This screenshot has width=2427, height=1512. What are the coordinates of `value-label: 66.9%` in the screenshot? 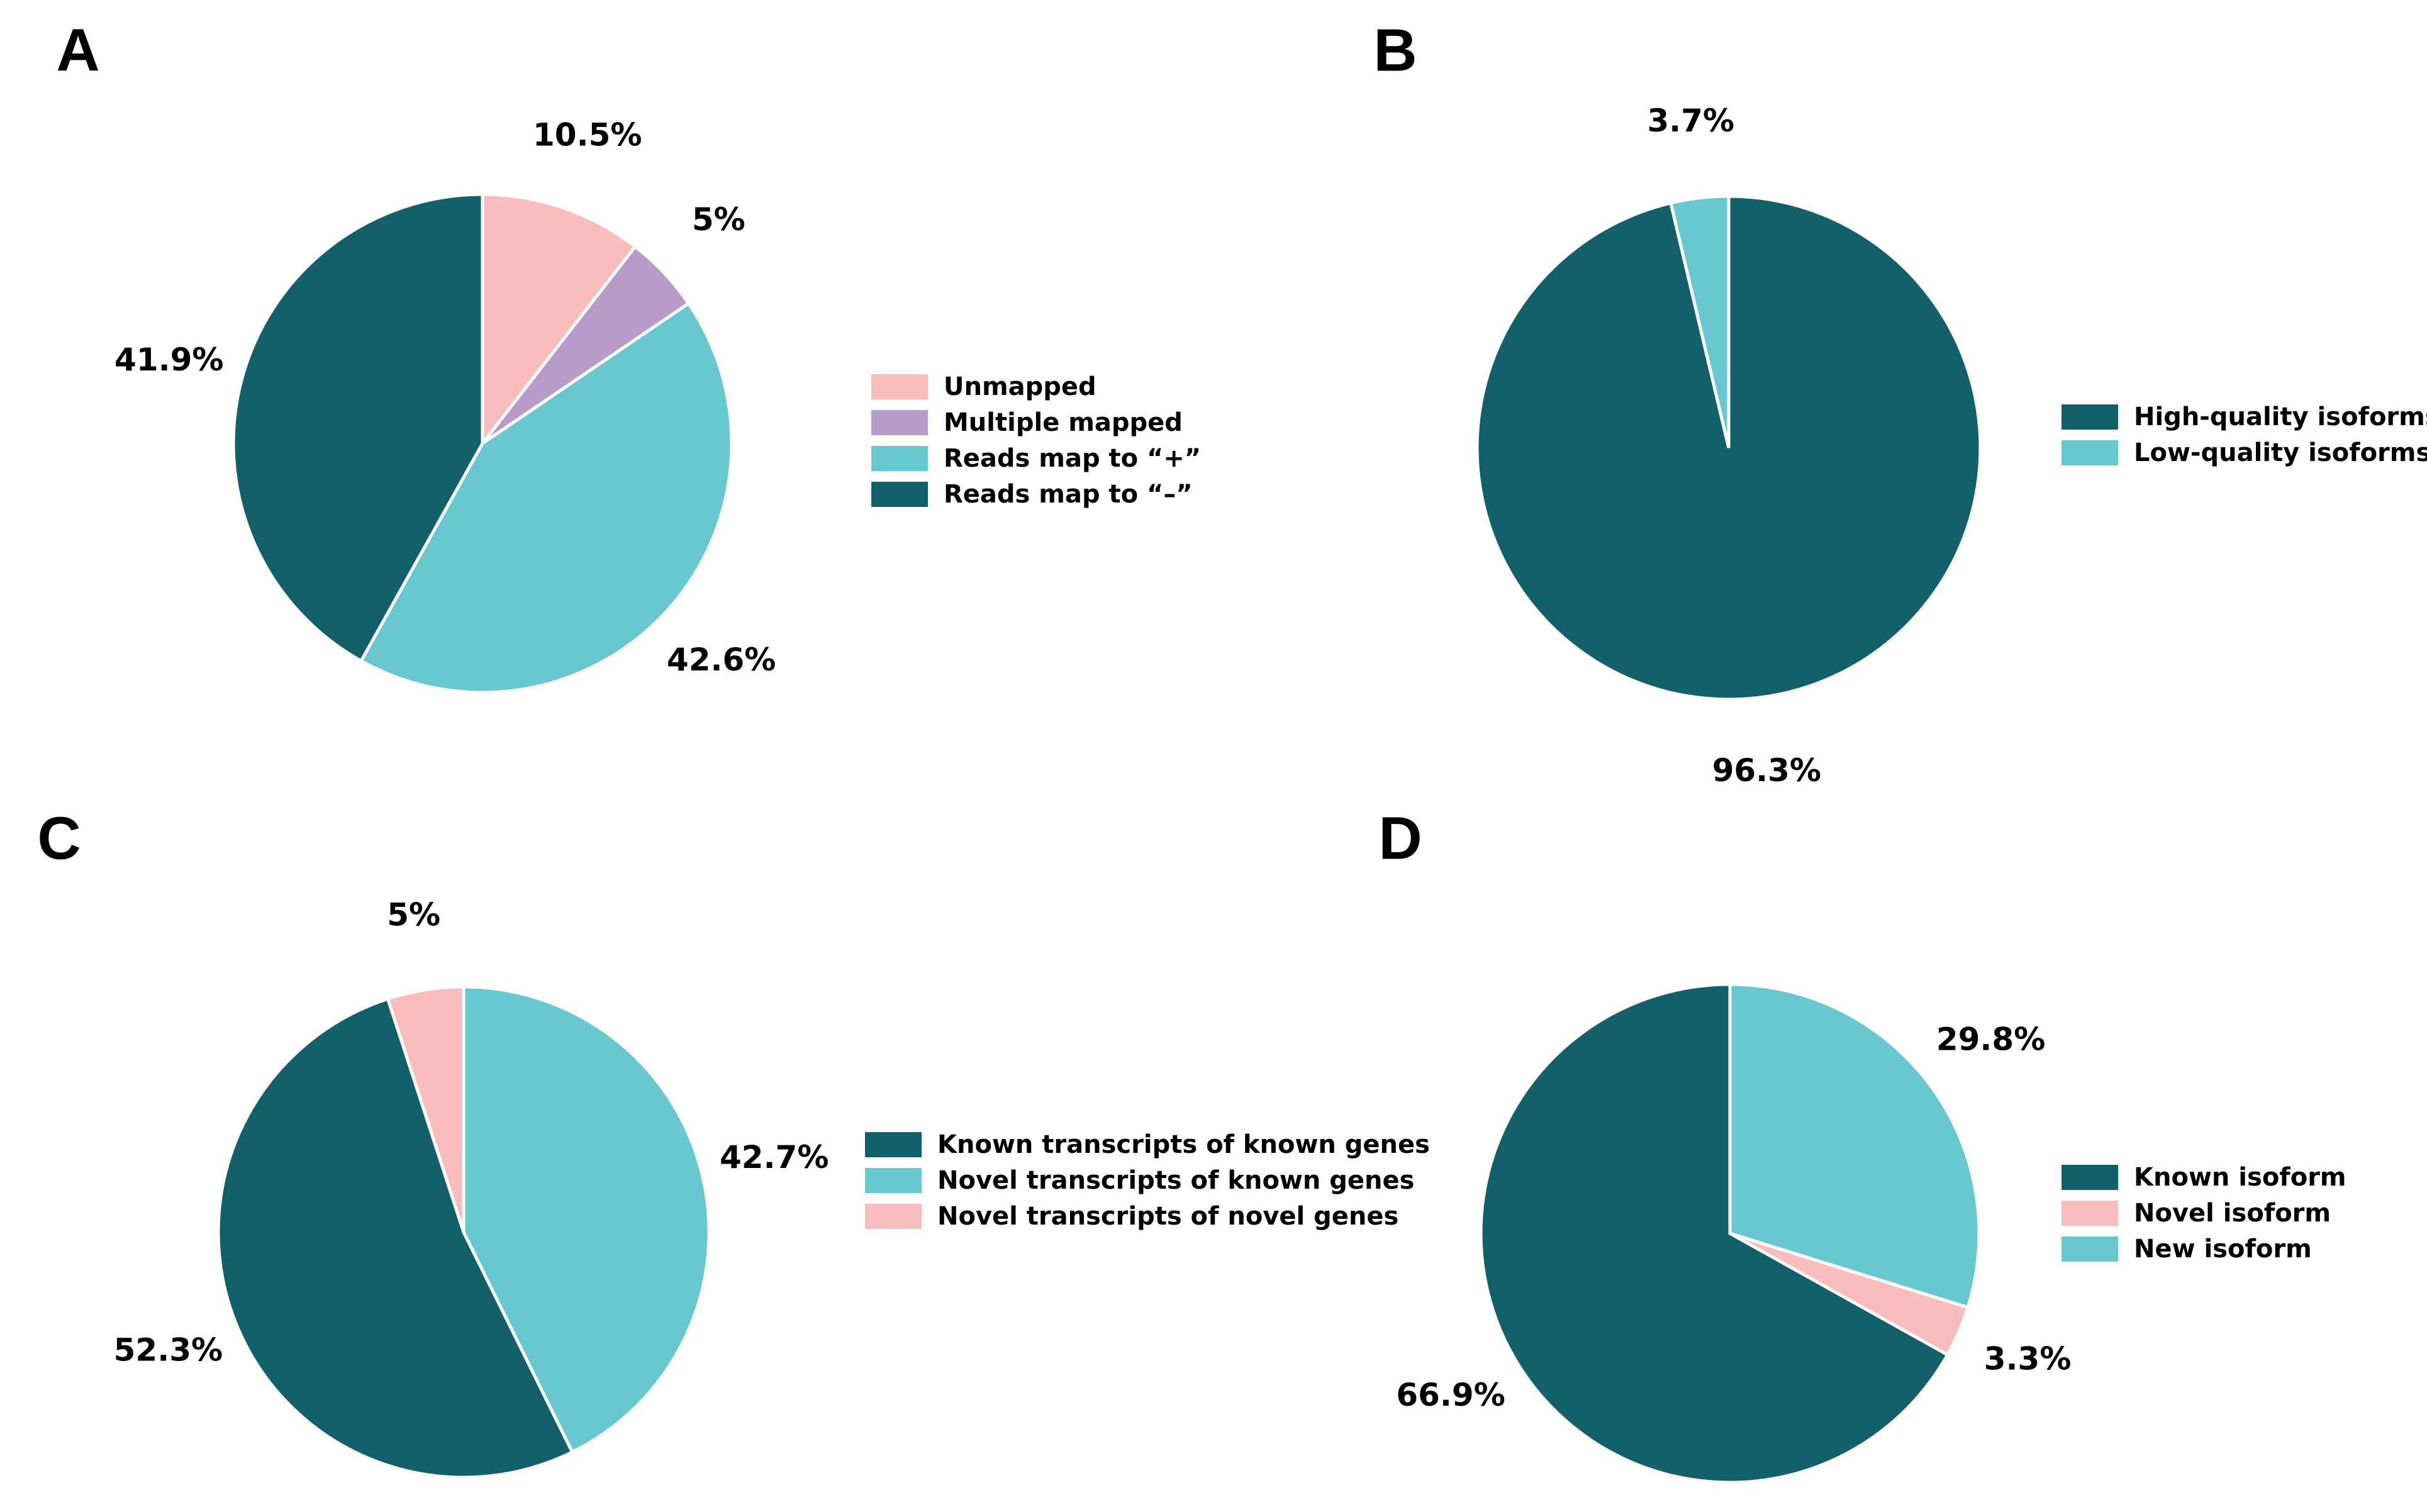 It's located at (1450, 1395).